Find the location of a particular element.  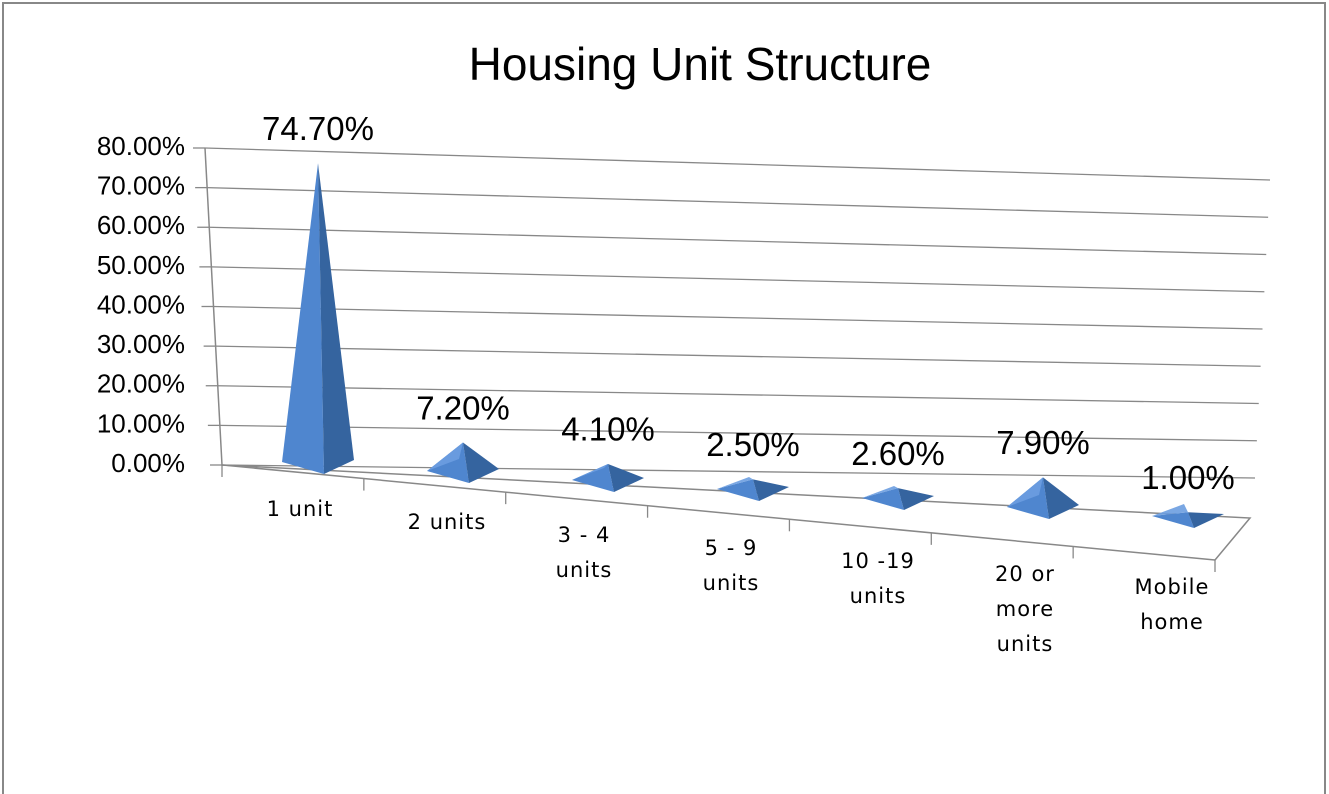

y-tick-label: 40.00% is located at coordinates (141, 304).